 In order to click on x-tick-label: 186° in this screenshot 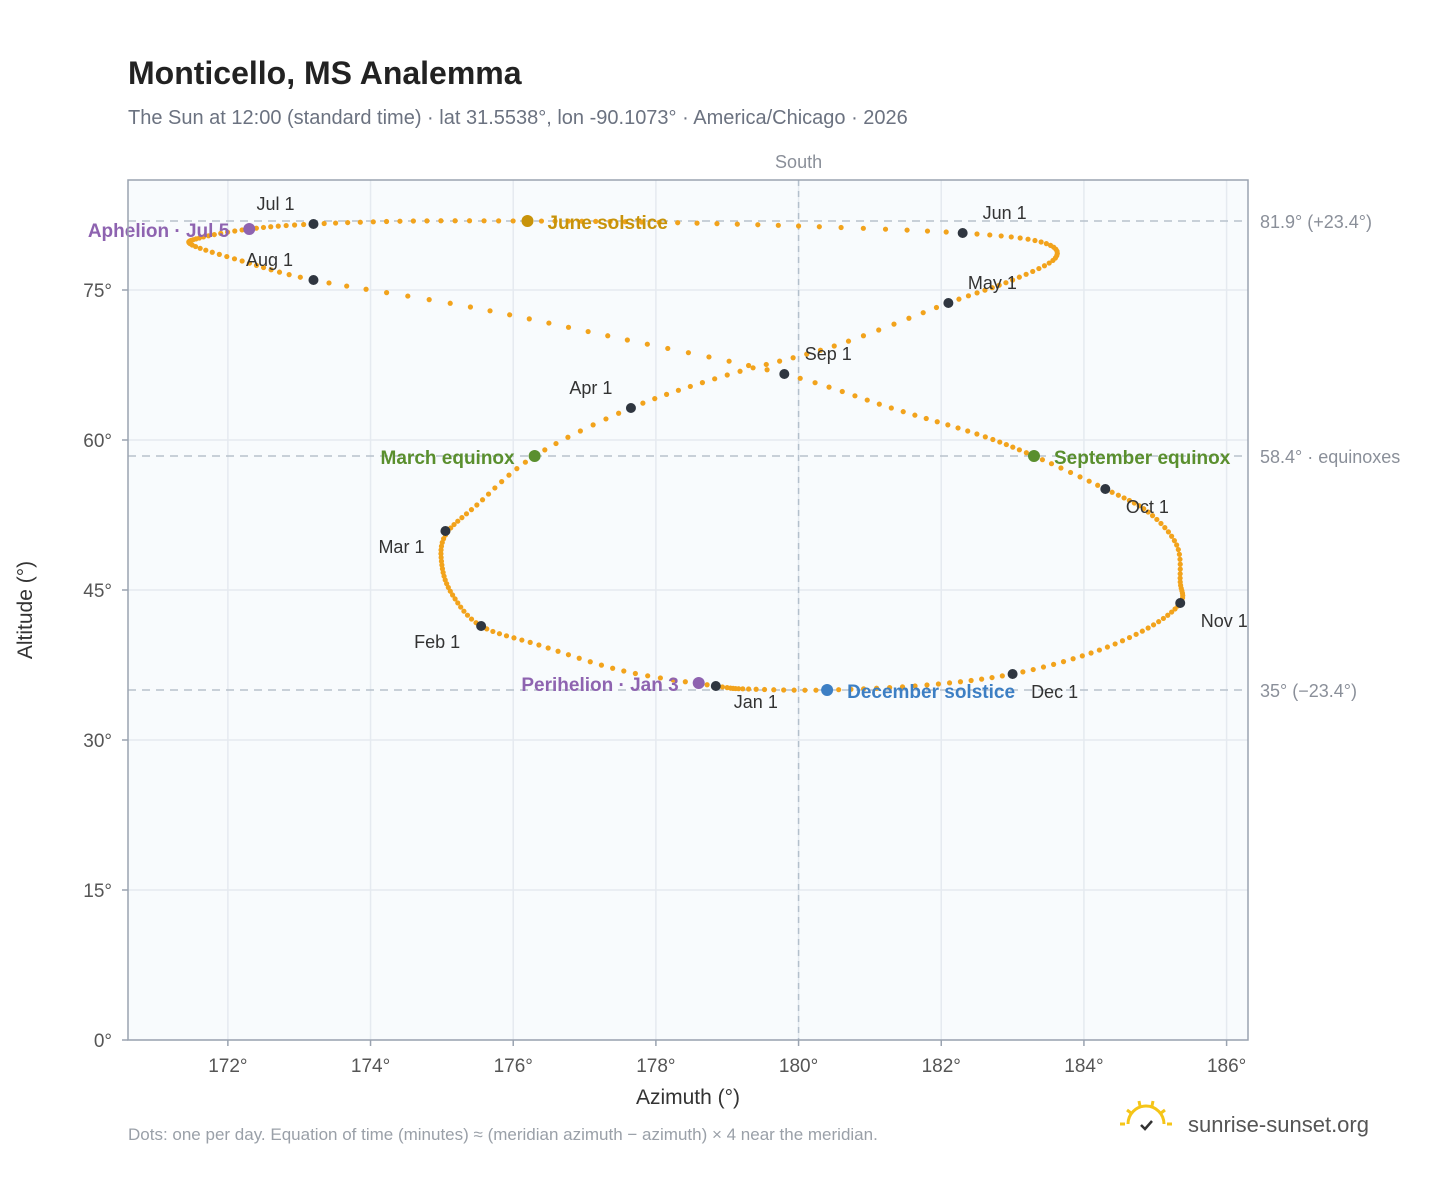, I will do `click(1226, 1066)`.